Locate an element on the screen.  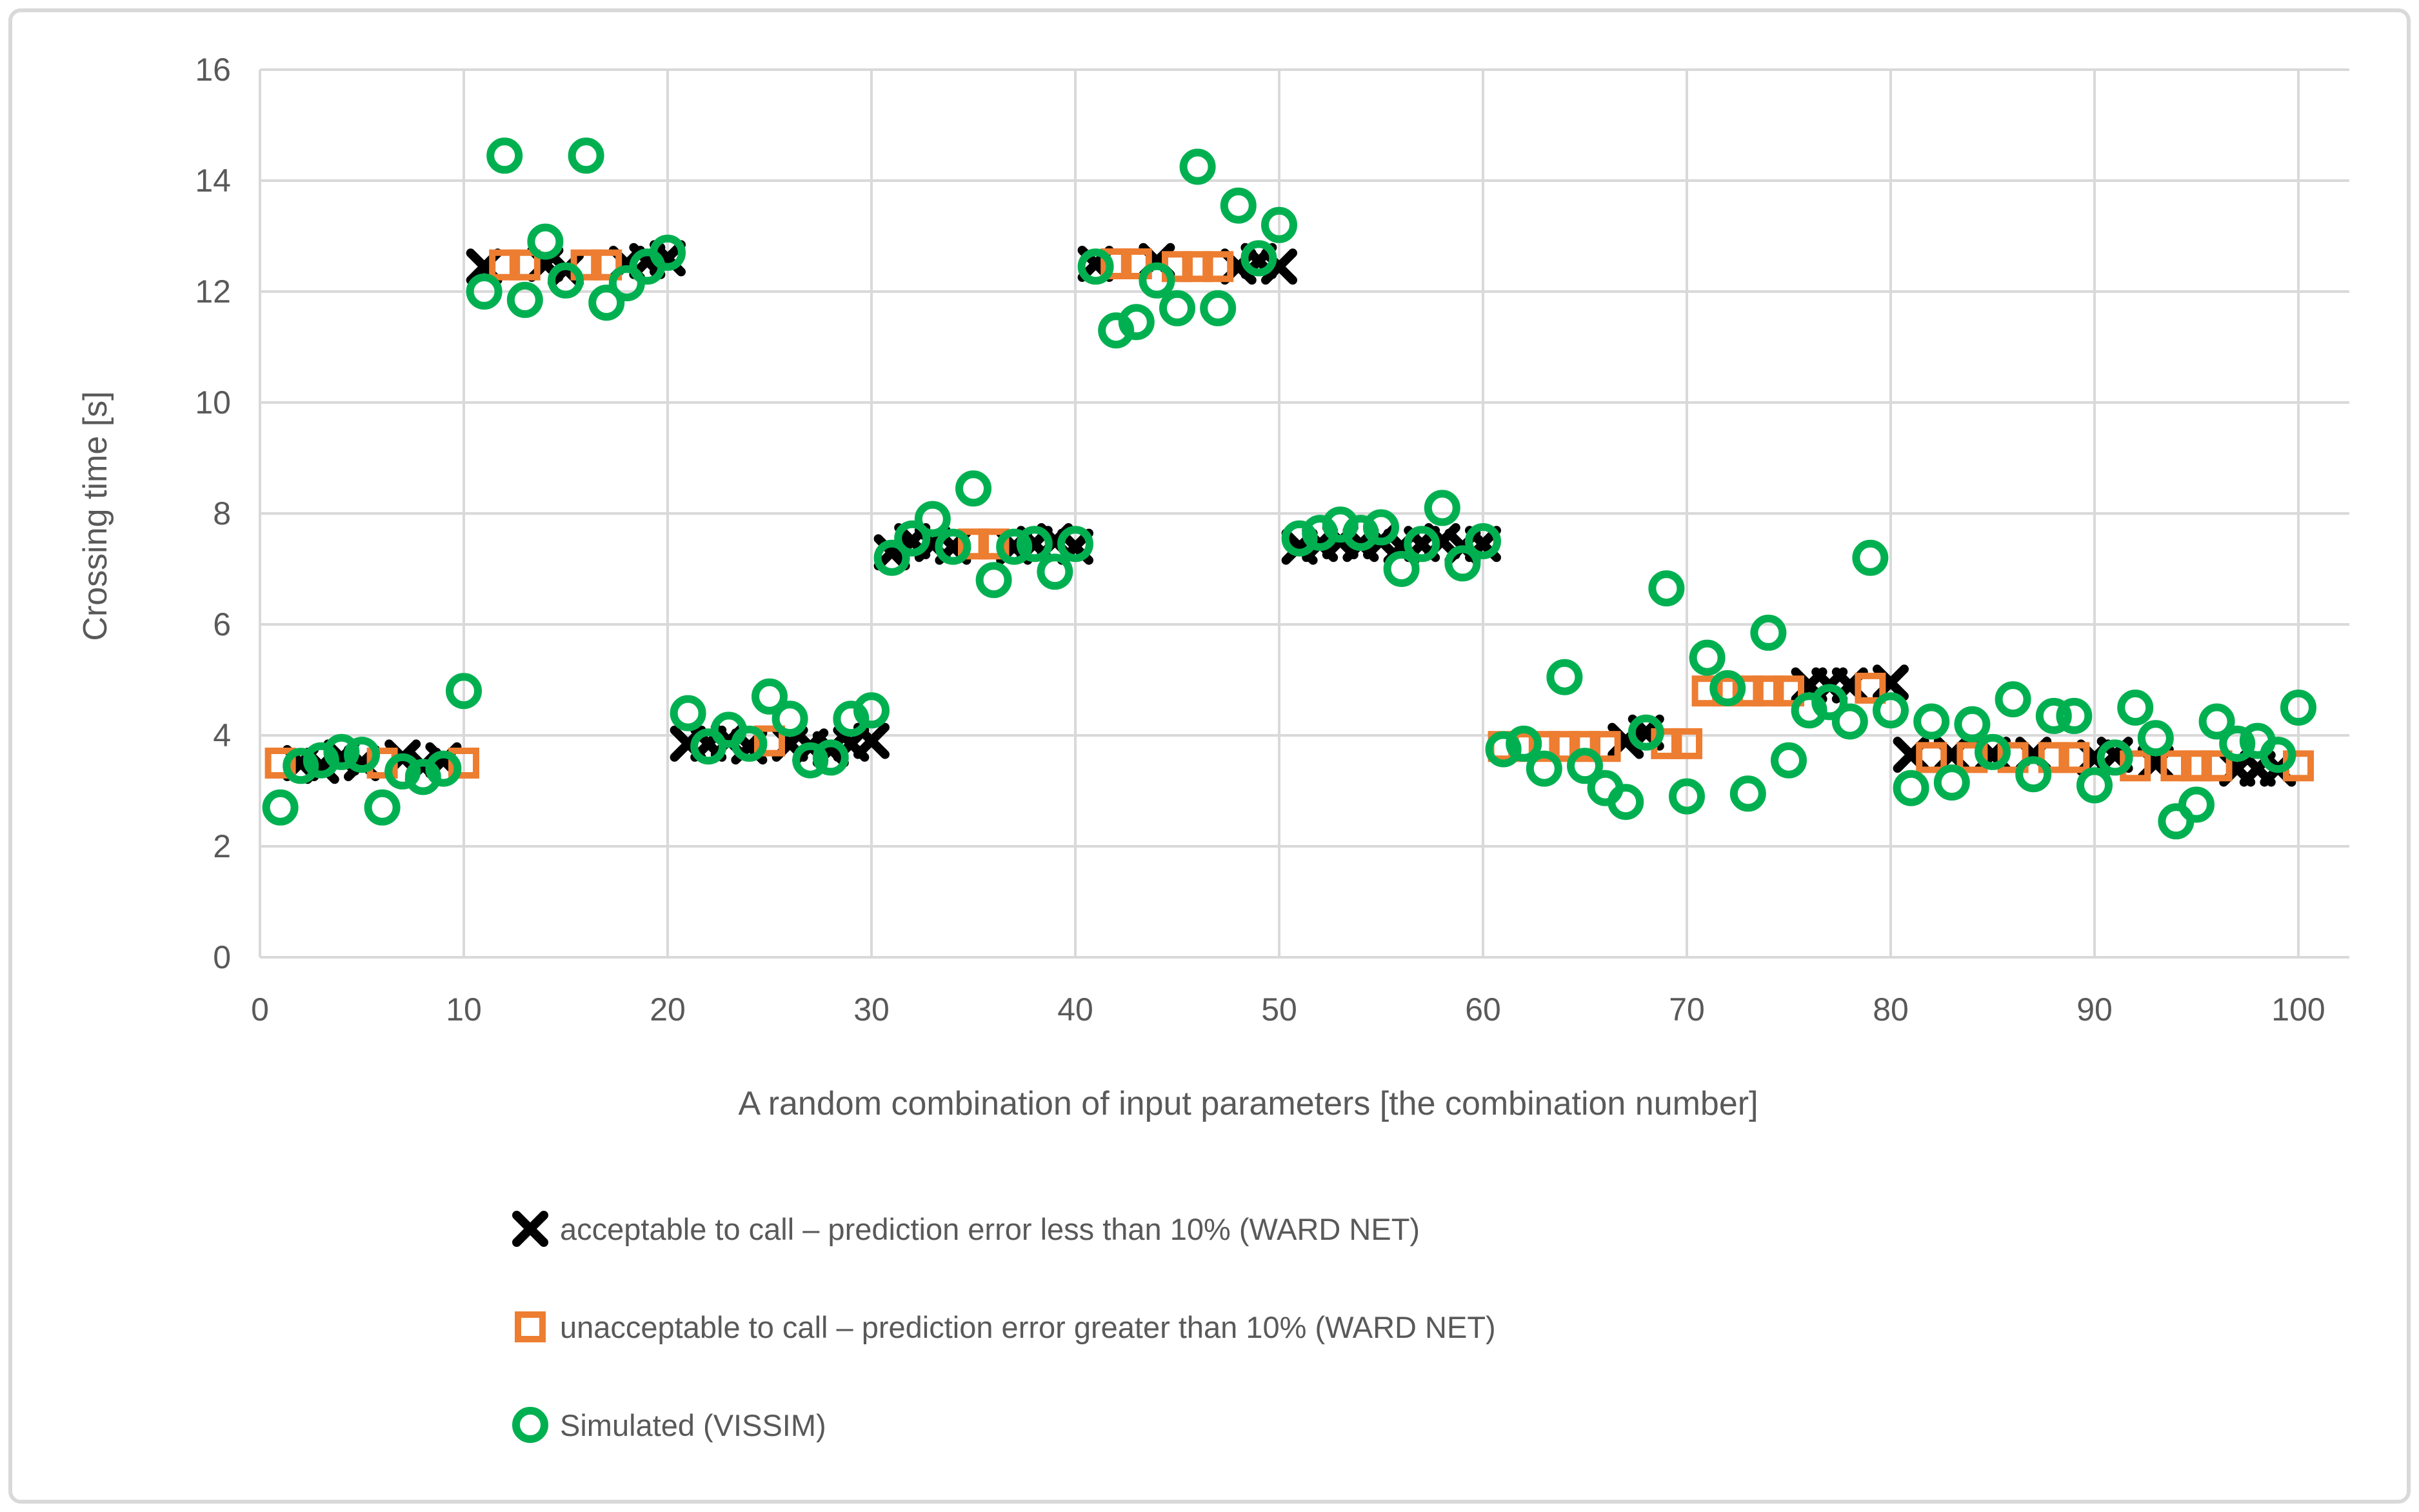
x-tick-label: 60 is located at coordinates (1483, 1009).